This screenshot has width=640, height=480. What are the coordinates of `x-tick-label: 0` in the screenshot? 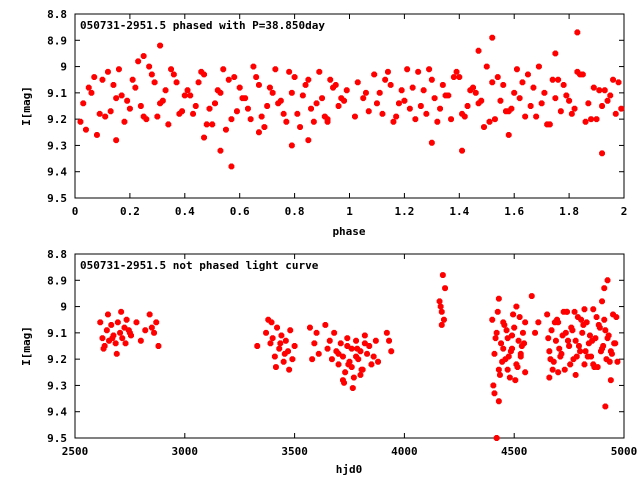 It's located at (75, 211).